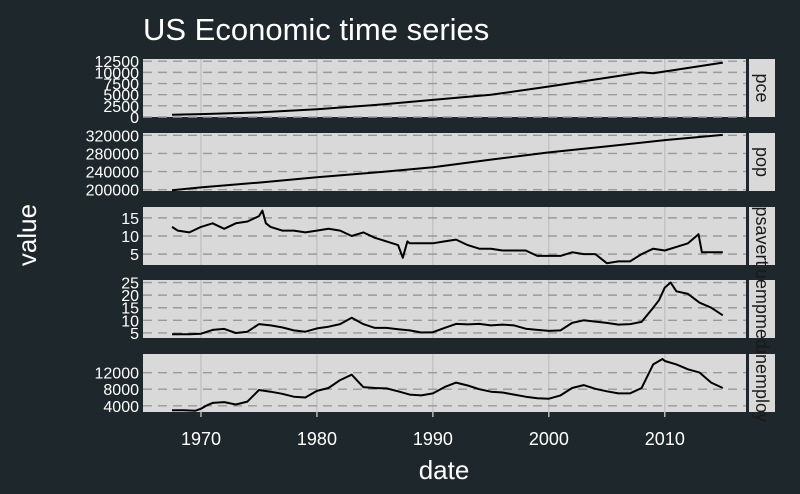  What do you see at coordinates (444, 470) in the screenshot?
I see `x-axis-title: date` at bounding box center [444, 470].